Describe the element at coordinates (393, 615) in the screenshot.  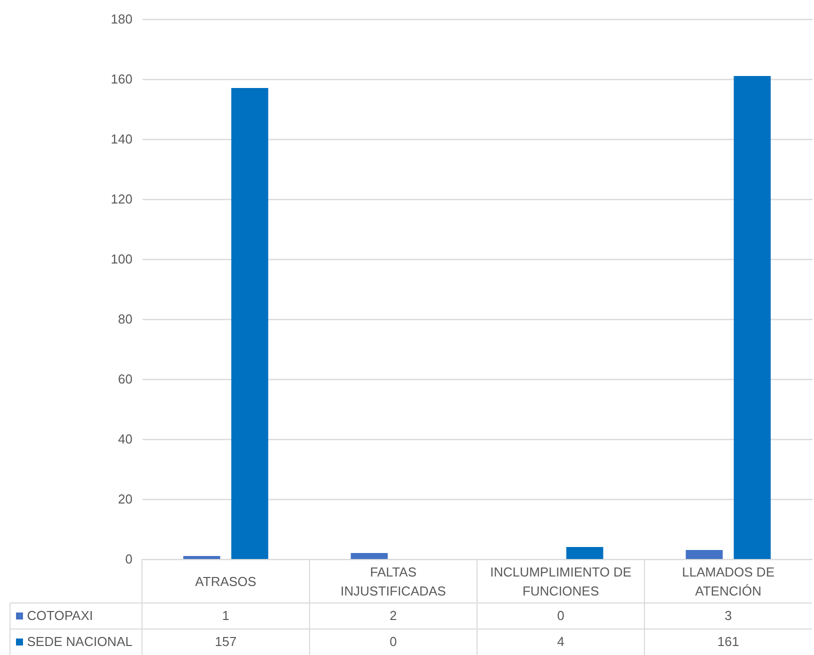
I see `data-label: 2` at that location.